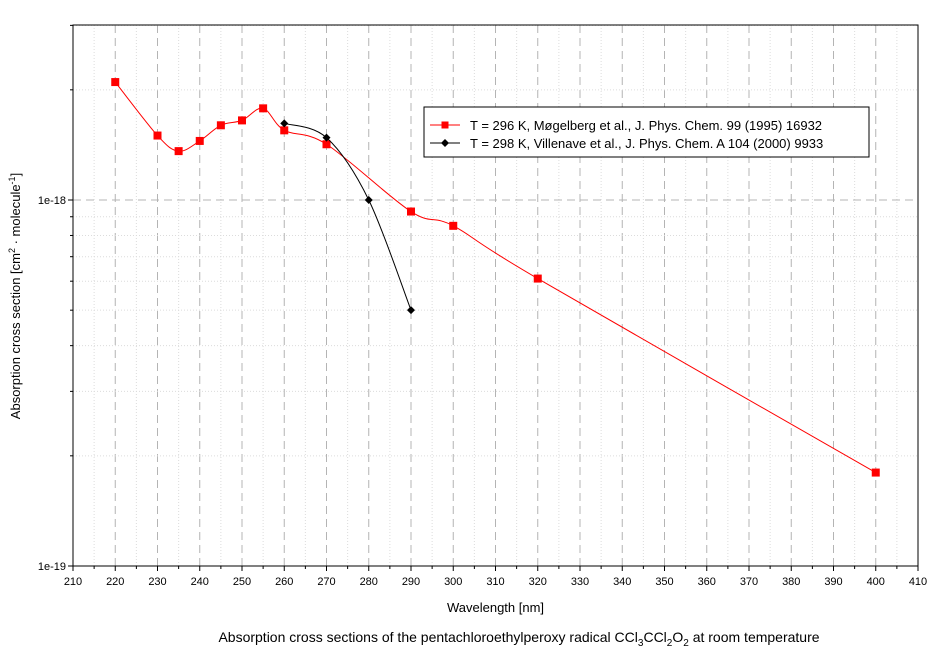  What do you see at coordinates (876, 582) in the screenshot?
I see `x-tick-label: 400` at bounding box center [876, 582].